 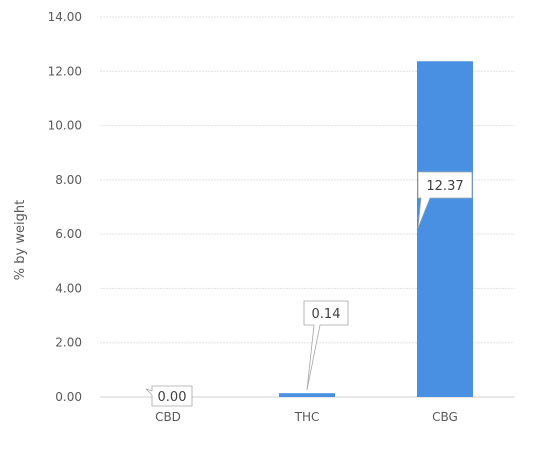 I want to click on data-label-thc: 0.14, so click(x=326, y=314).